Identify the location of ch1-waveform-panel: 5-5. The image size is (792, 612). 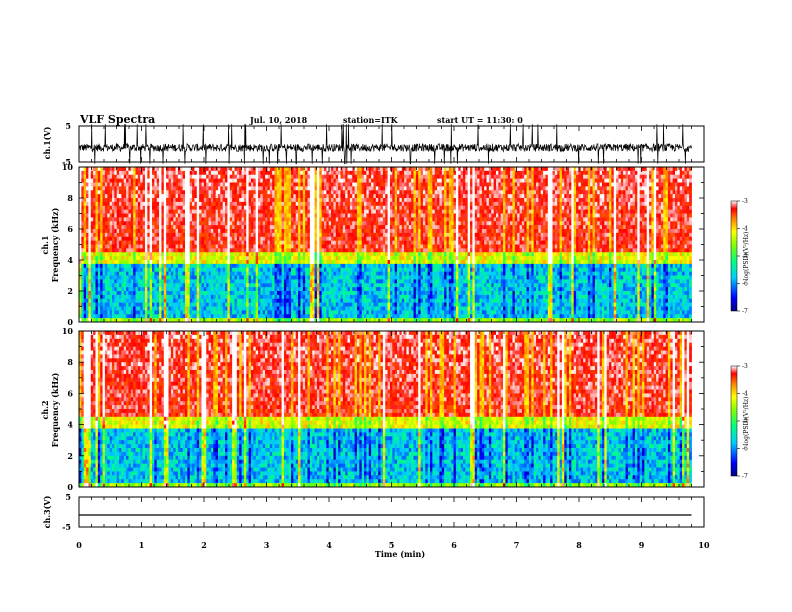
(383, 144).